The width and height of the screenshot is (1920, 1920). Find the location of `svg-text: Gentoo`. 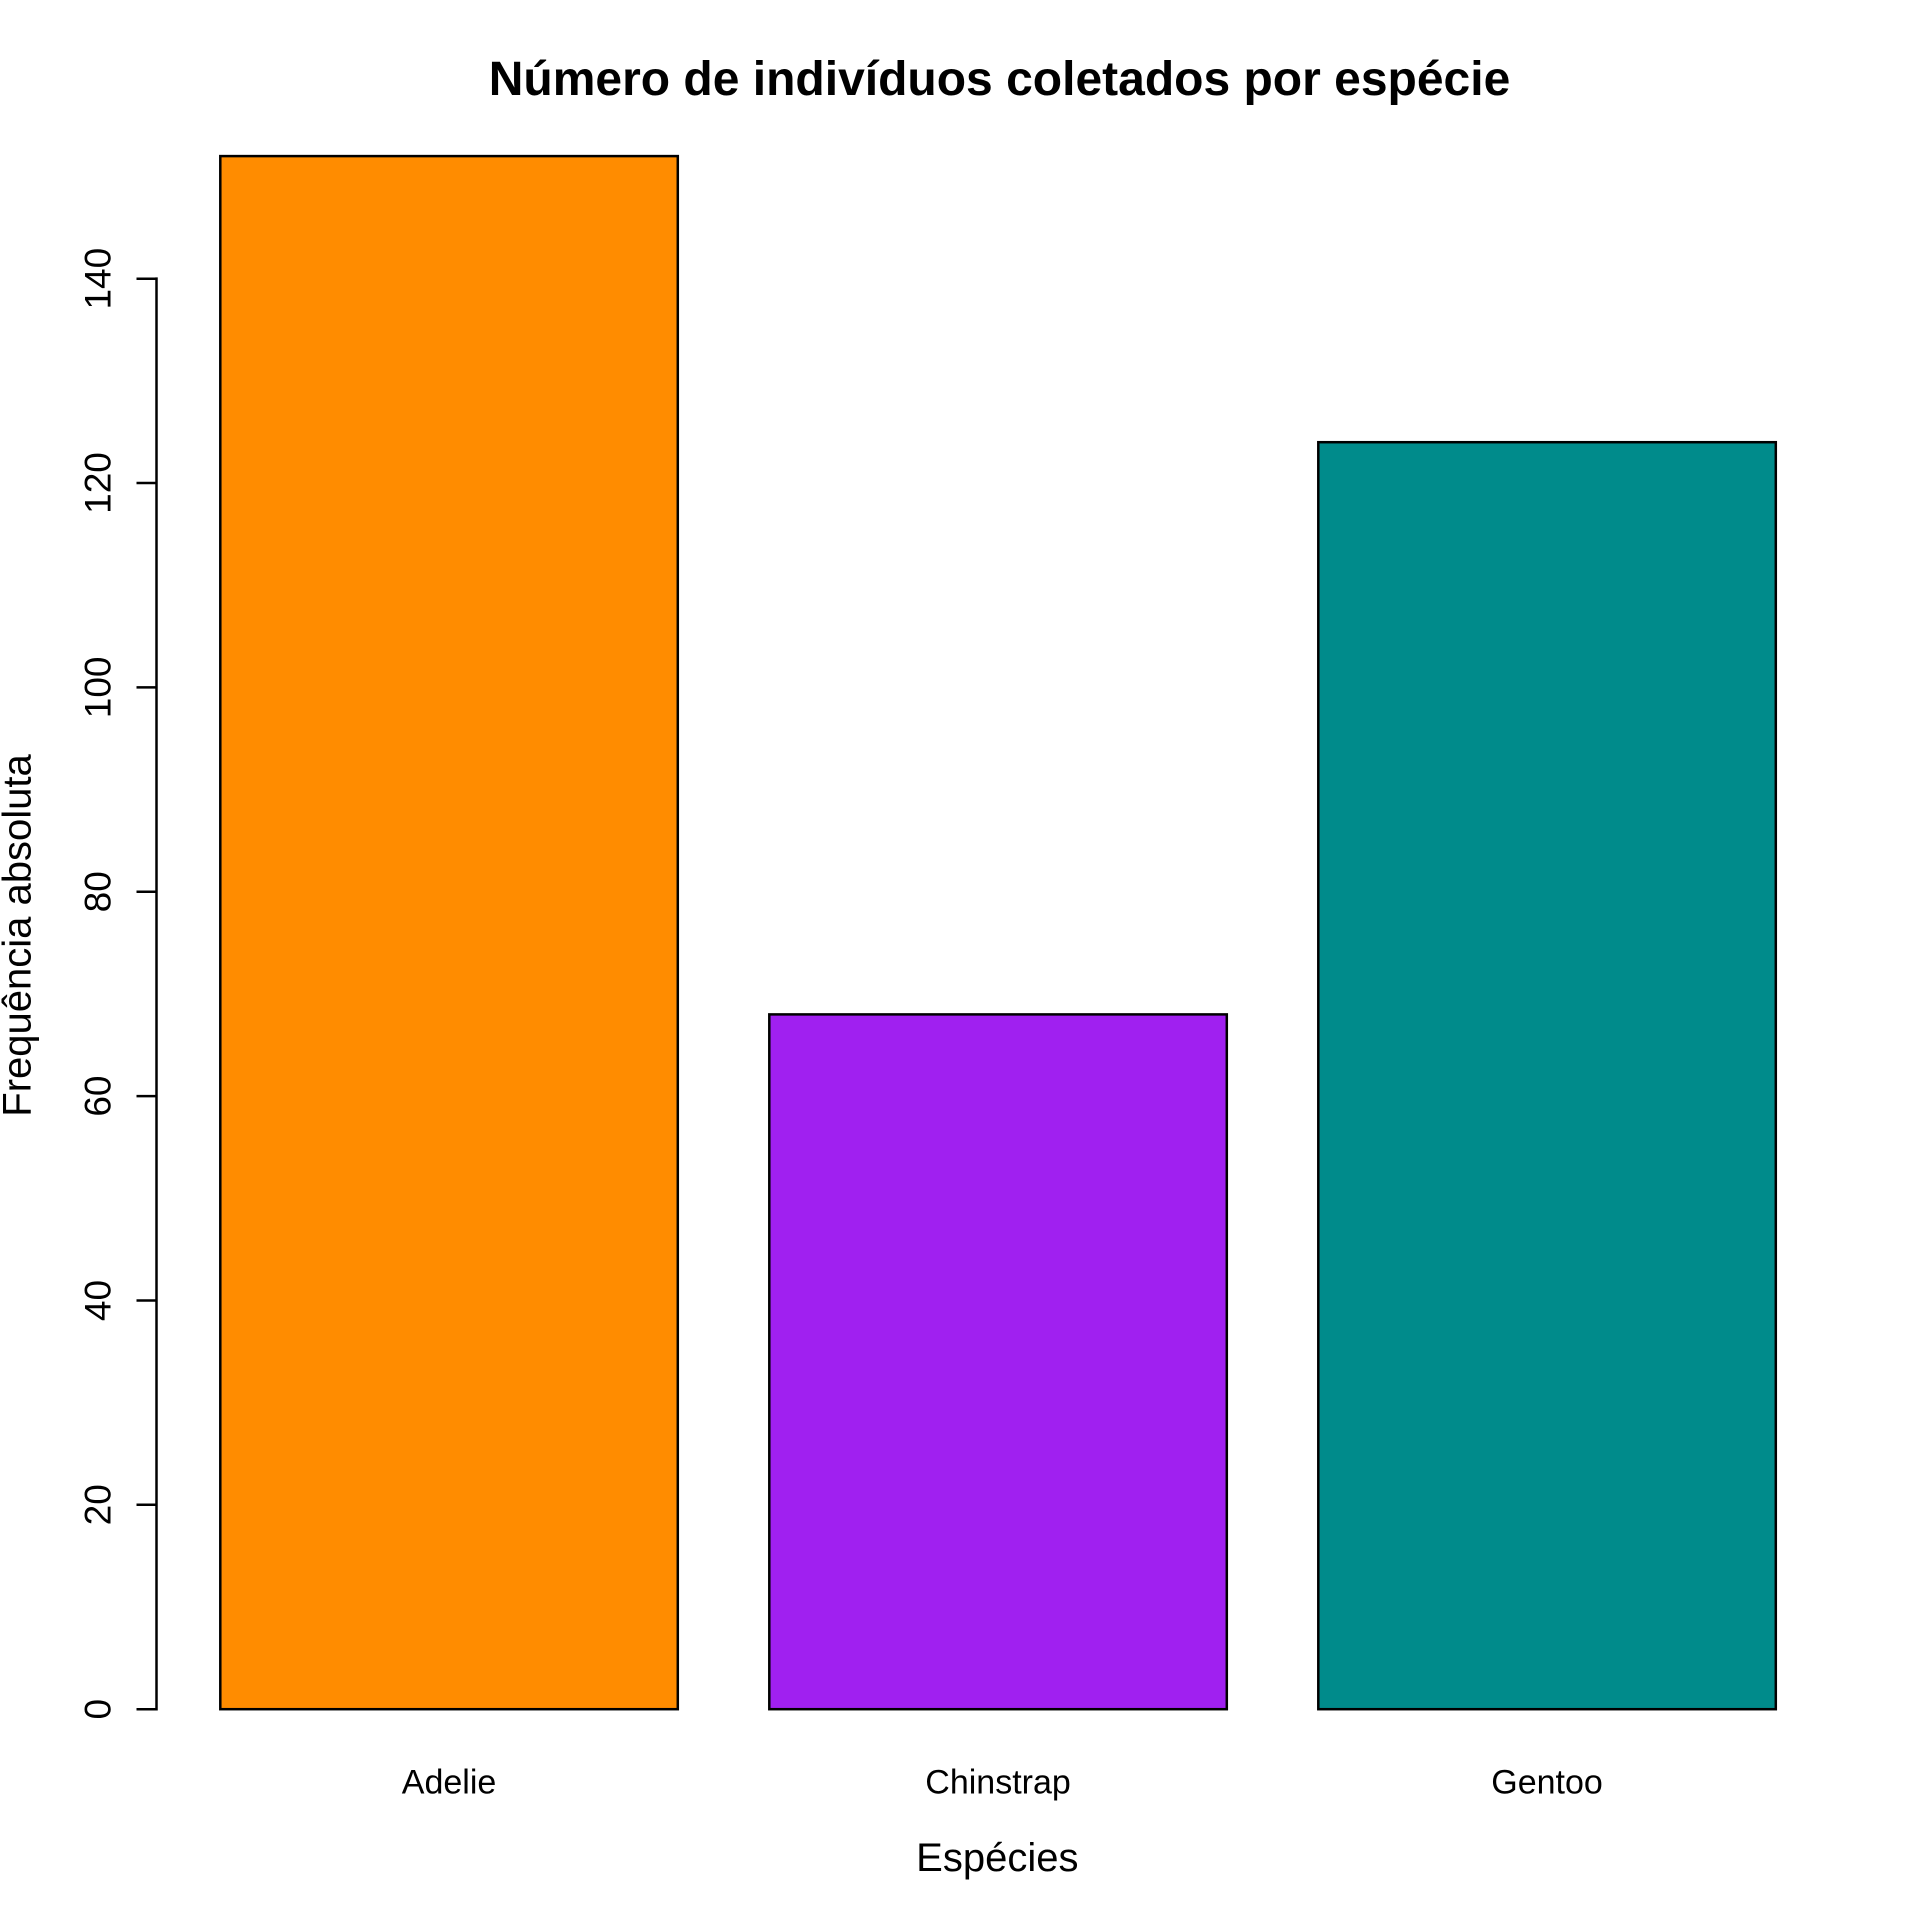

svg-text: Gentoo is located at coordinates (1547, 1783).